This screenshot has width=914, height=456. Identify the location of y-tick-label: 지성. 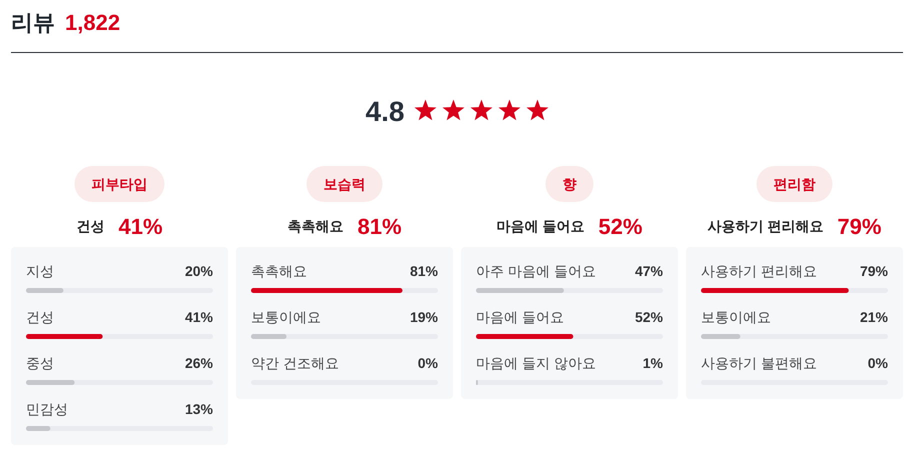
(40, 271).